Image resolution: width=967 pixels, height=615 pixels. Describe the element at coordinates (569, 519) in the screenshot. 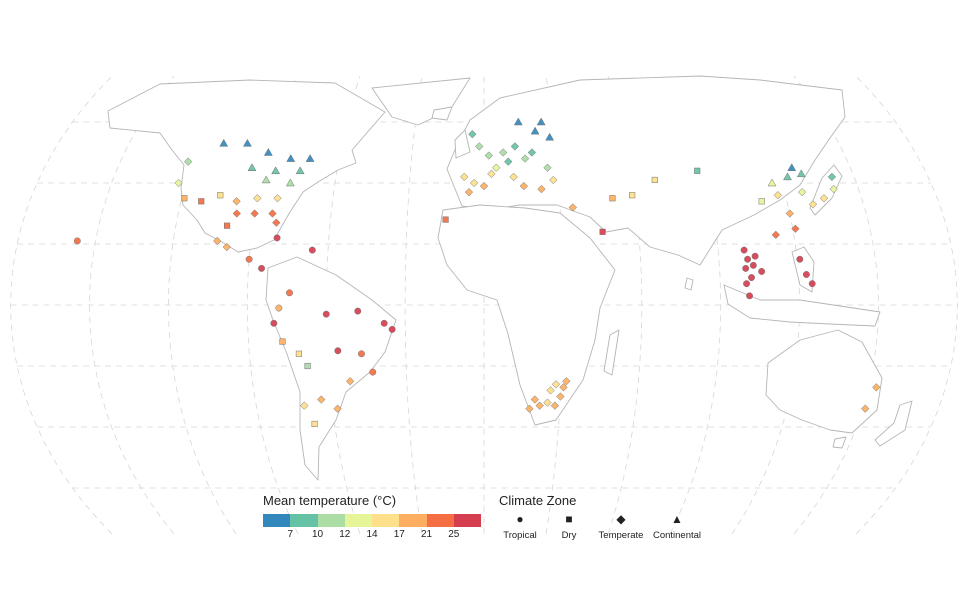

I see `square-icon: ■` at that location.